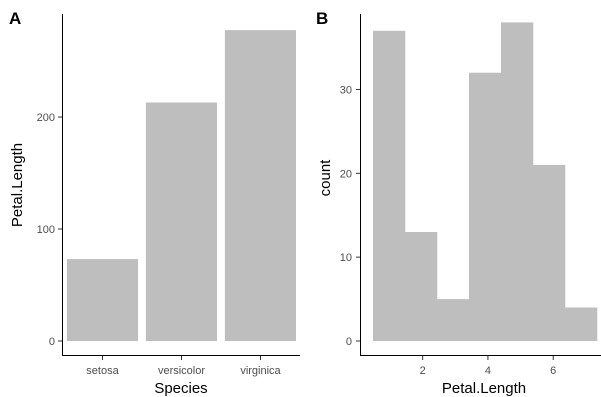 This screenshot has width=601, height=397. What do you see at coordinates (346, 174) in the screenshot?
I see `y-tick-label-20: 20` at bounding box center [346, 174].